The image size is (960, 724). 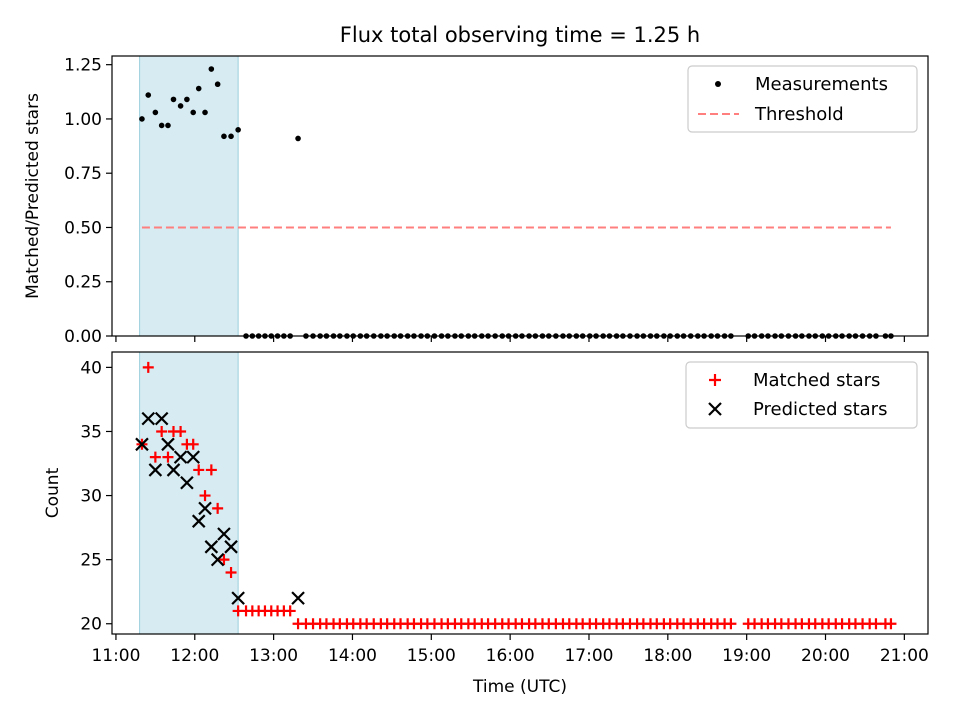 I want to click on legend-matched-label: Matched stars, so click(x=816, y=380).